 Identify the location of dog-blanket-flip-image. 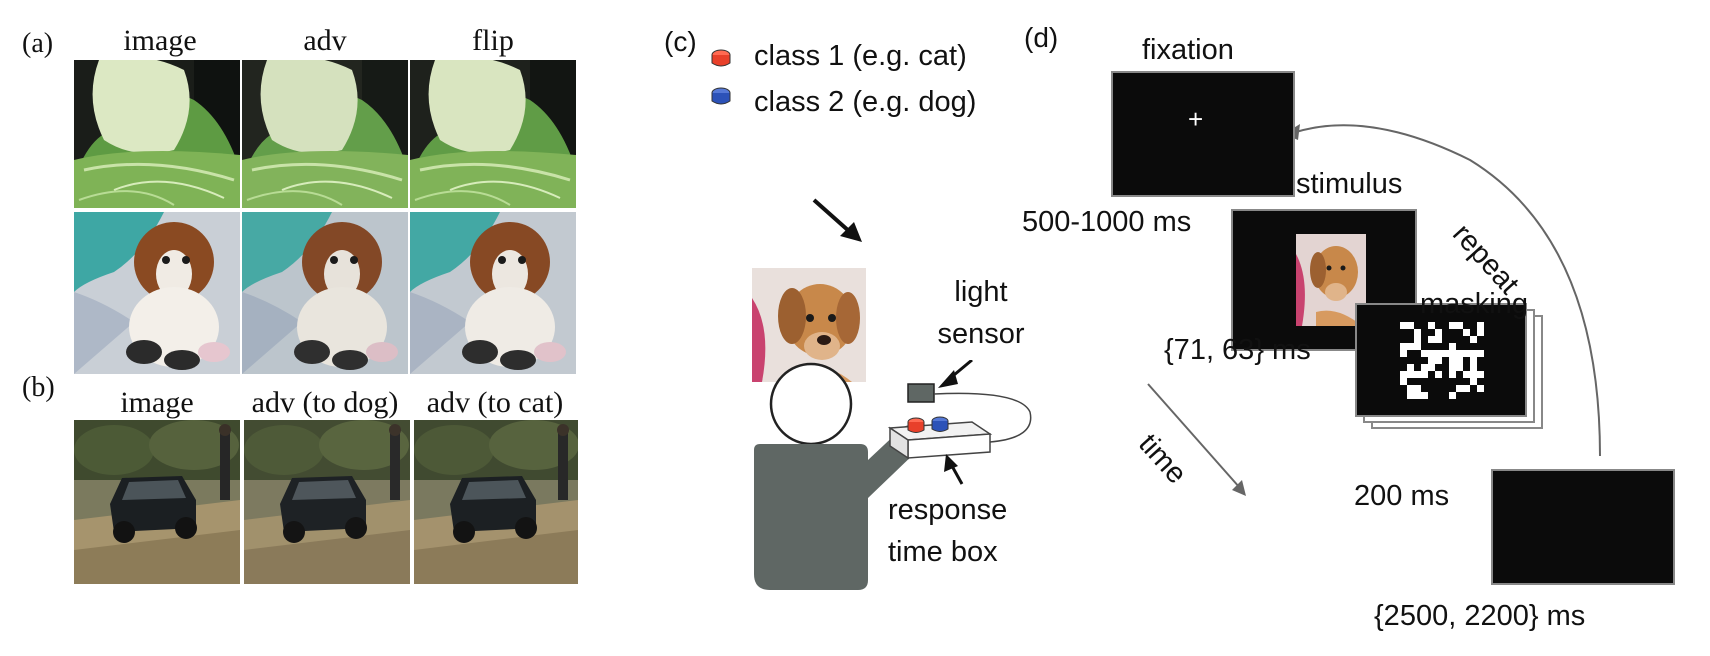
(493, 293).